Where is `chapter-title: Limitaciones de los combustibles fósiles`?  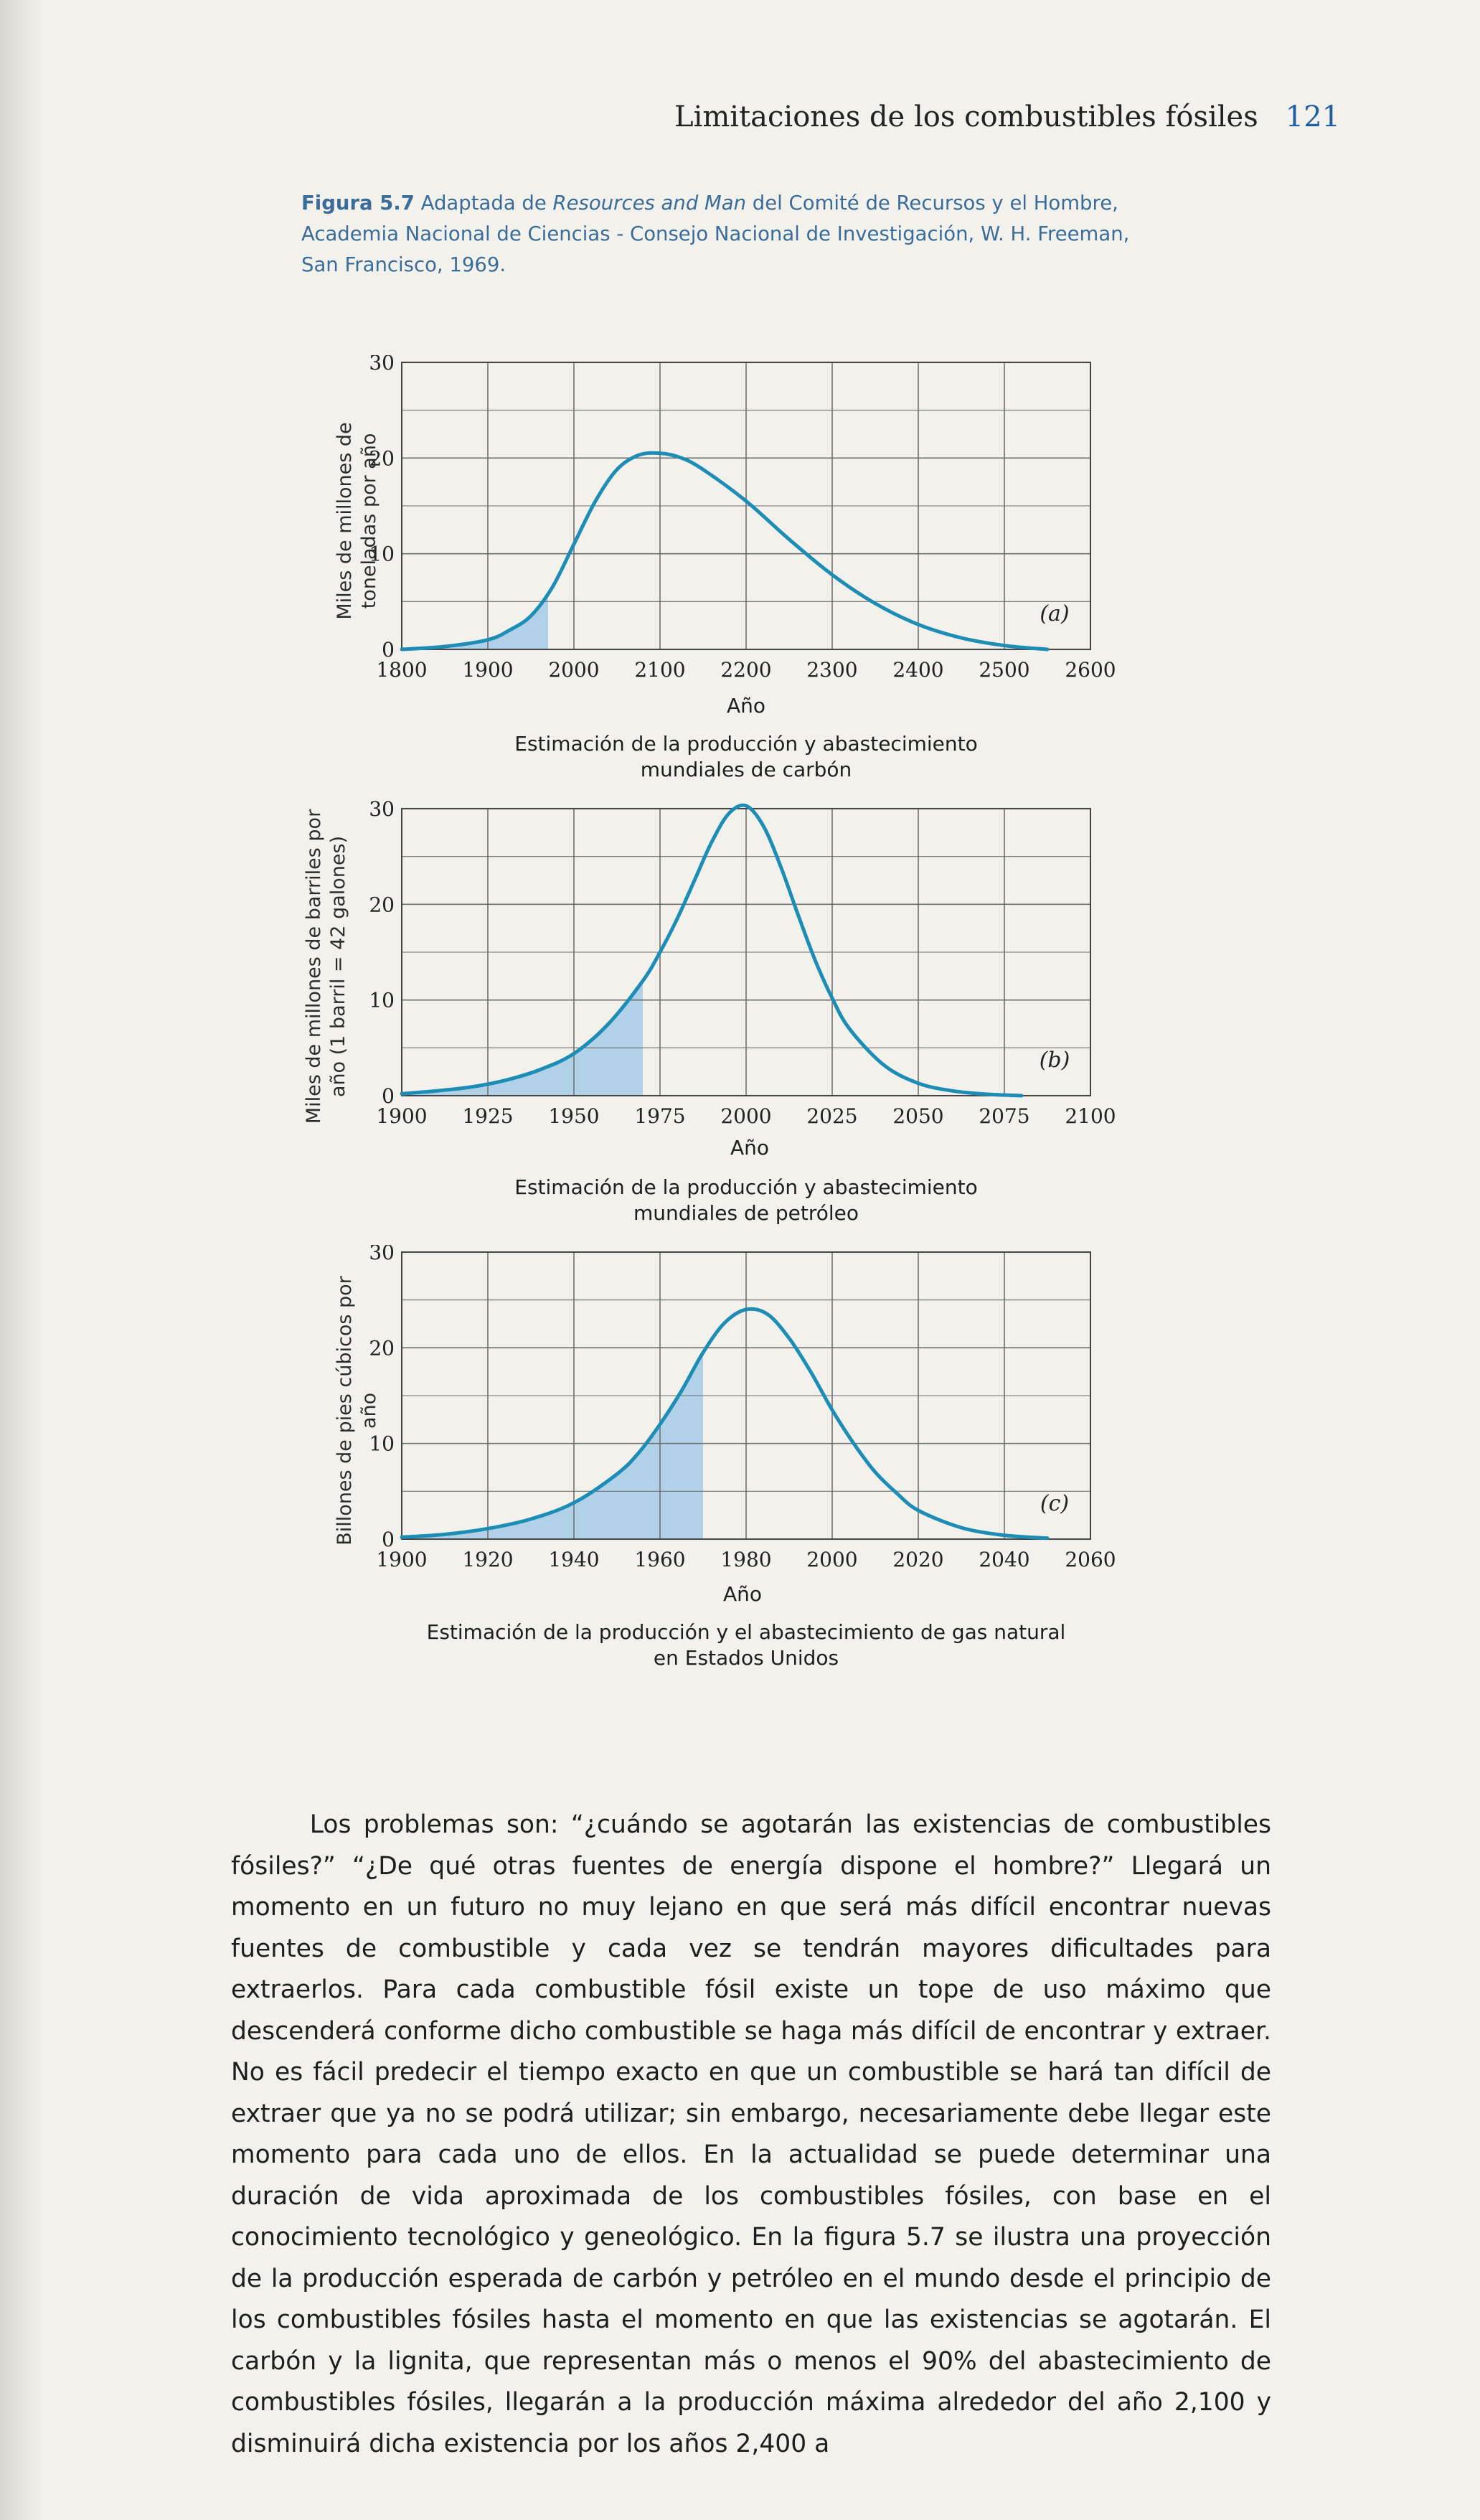
chapter-title: Limitaciones de los combustibles fósiles is located at coordinates (966, 116).